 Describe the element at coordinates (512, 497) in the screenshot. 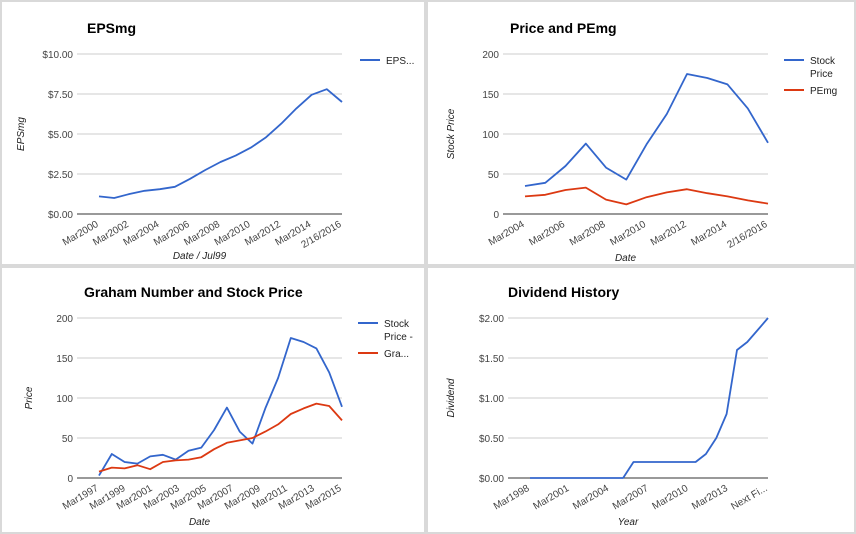

I see `x-tick-label: Mar1998` at that location.